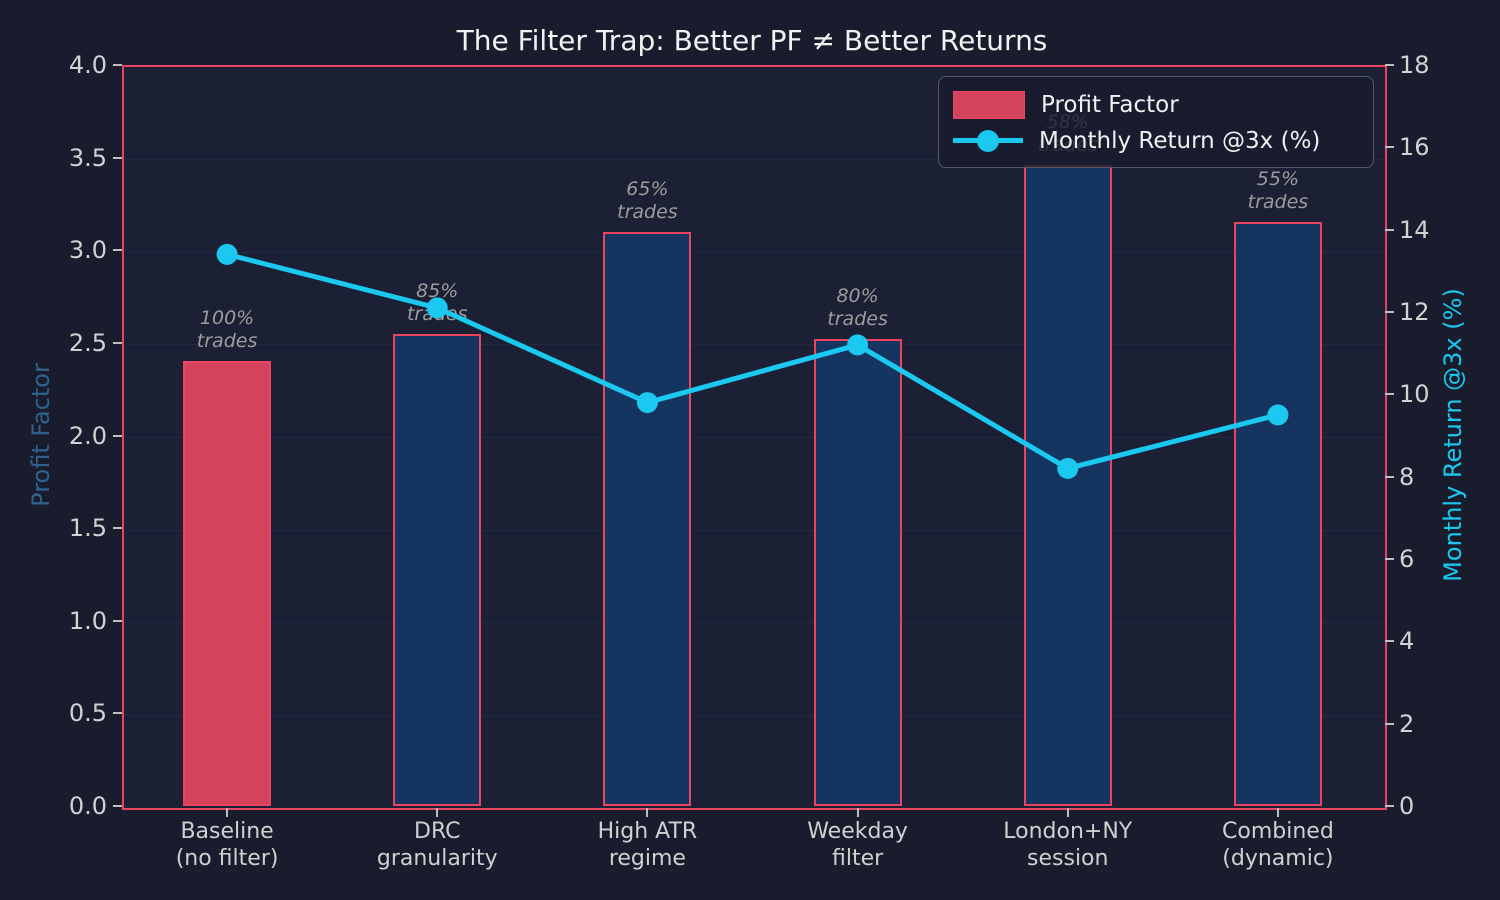  Describe the element at coordinates (1407, 476) in the screenshot. I see `right-y-axis-tick-label: 8` at that location.